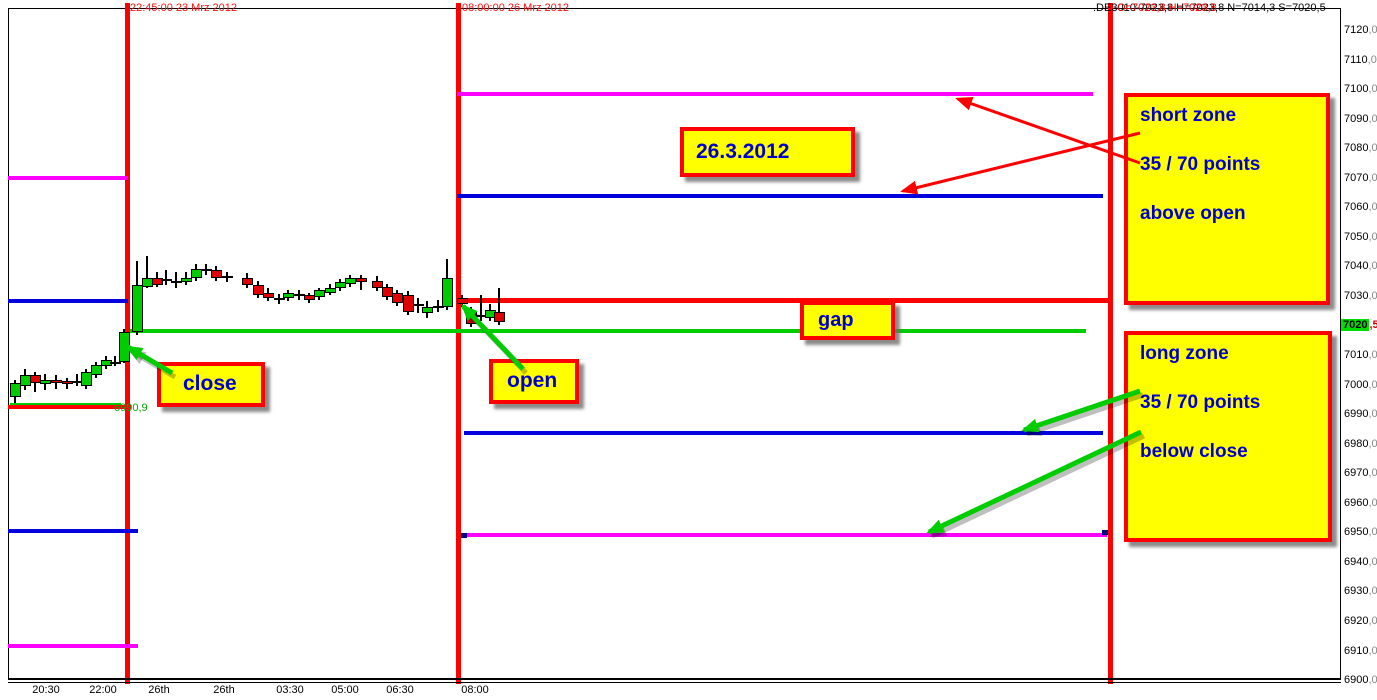 Image resolution: width=1377 pixels, height=700 pixels. I want to click on price-axis-label: 7090,0, so click(1360, 119).